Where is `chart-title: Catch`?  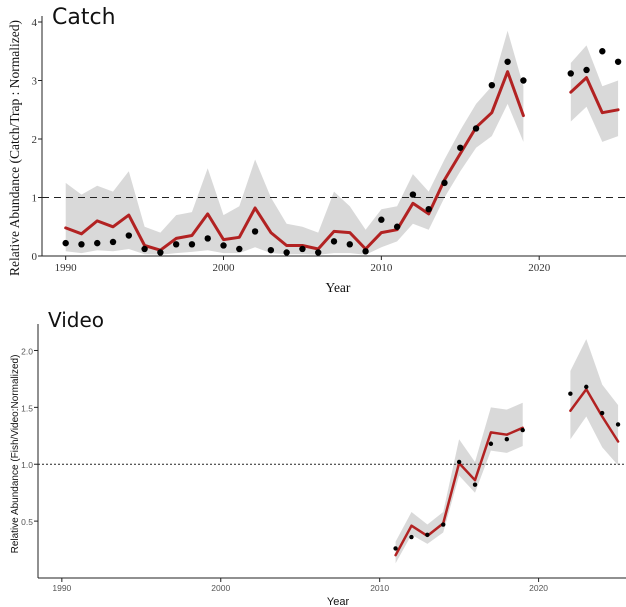 chart-title: Catch is located at coordinates (84, 17).